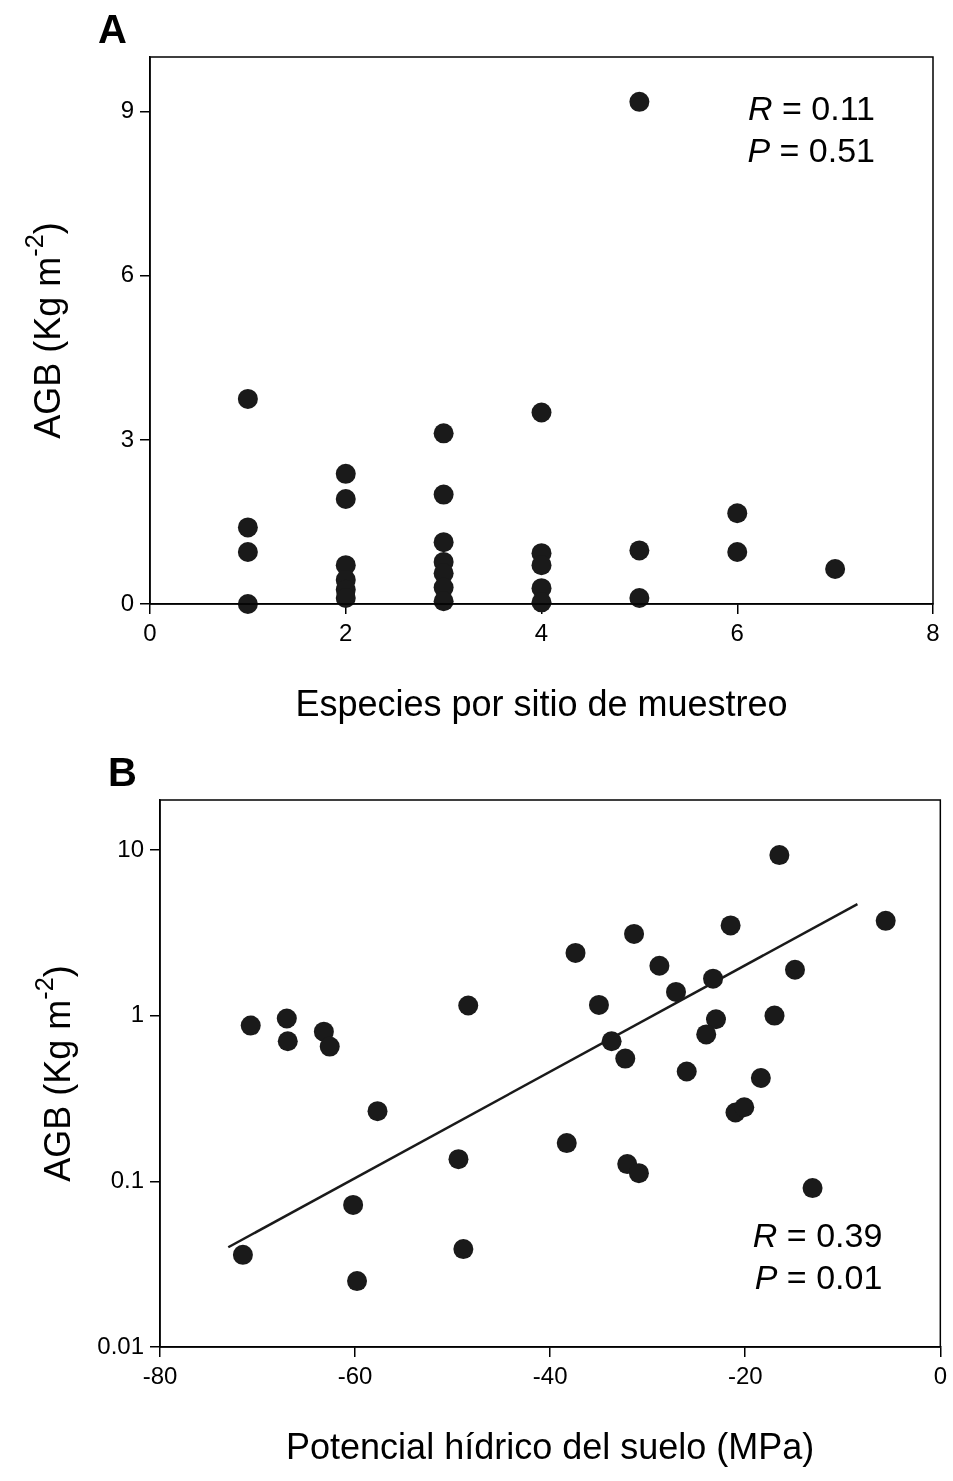  What do you see at coordinates (127, 438) in the screenshot?
I see `y-tick-label: 3` at bounding box center [127, 438].